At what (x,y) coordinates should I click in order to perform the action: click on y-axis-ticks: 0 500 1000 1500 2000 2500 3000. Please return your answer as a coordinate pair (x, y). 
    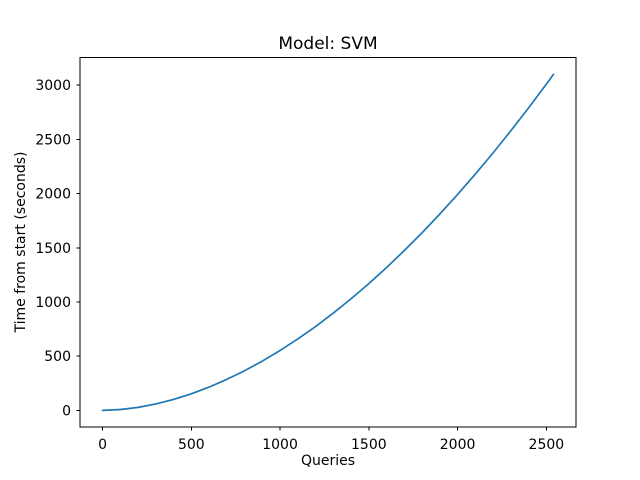
    Looking at the image, I should click on (57, 248).